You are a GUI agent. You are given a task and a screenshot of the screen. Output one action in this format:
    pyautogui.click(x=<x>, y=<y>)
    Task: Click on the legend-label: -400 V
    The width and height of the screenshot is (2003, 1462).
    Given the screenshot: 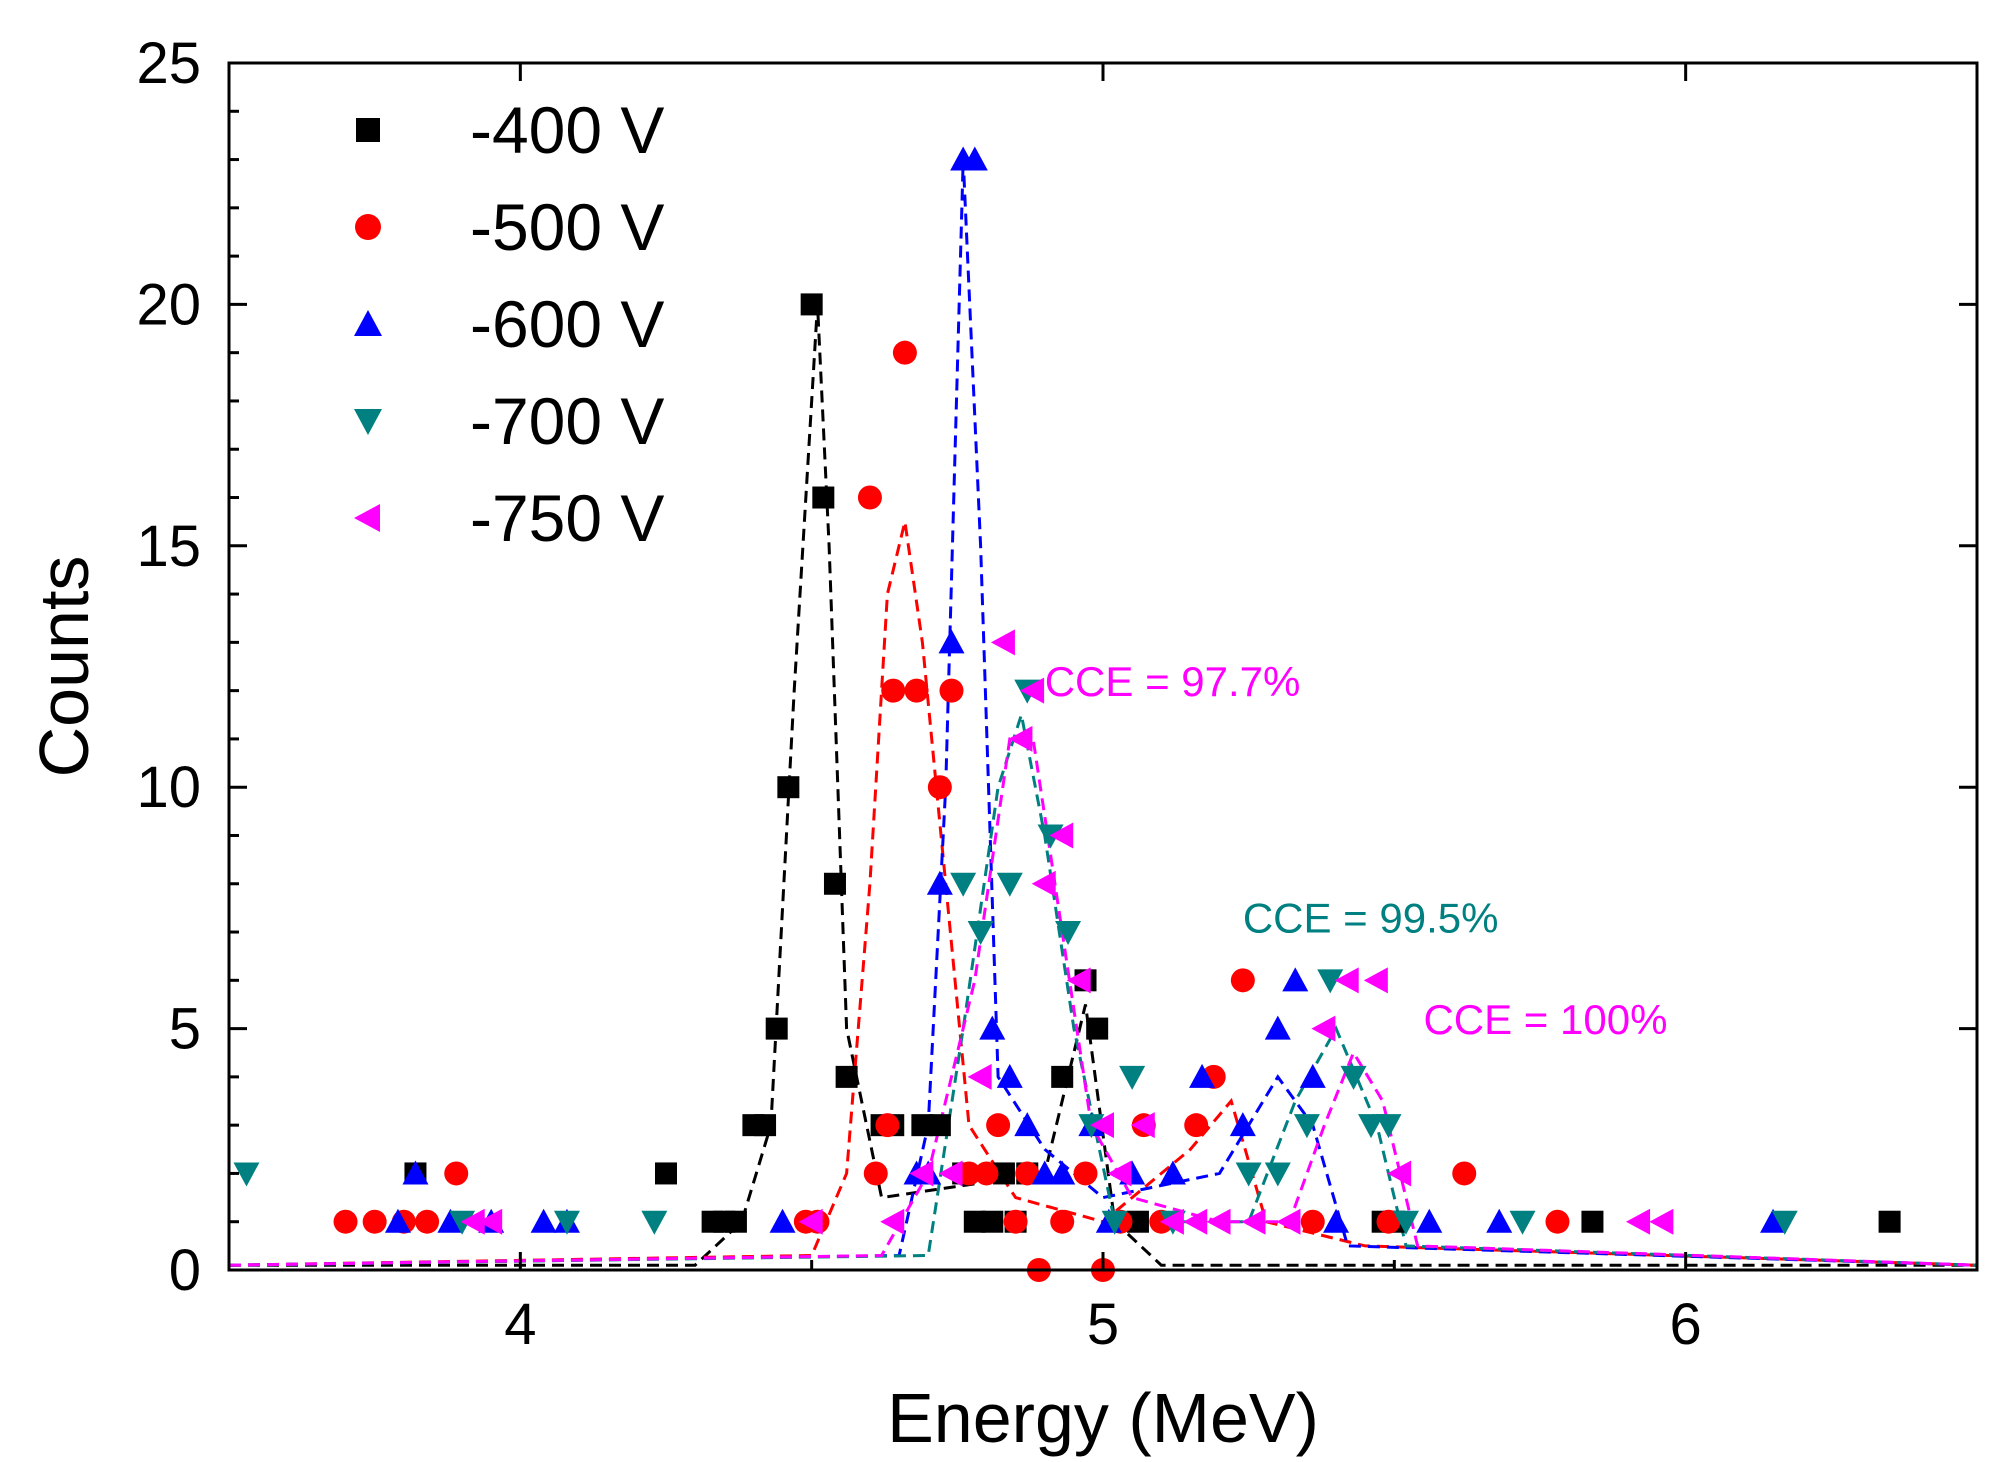 What is the action you would take?
    pyautogui.click(x=567, y=130)
    